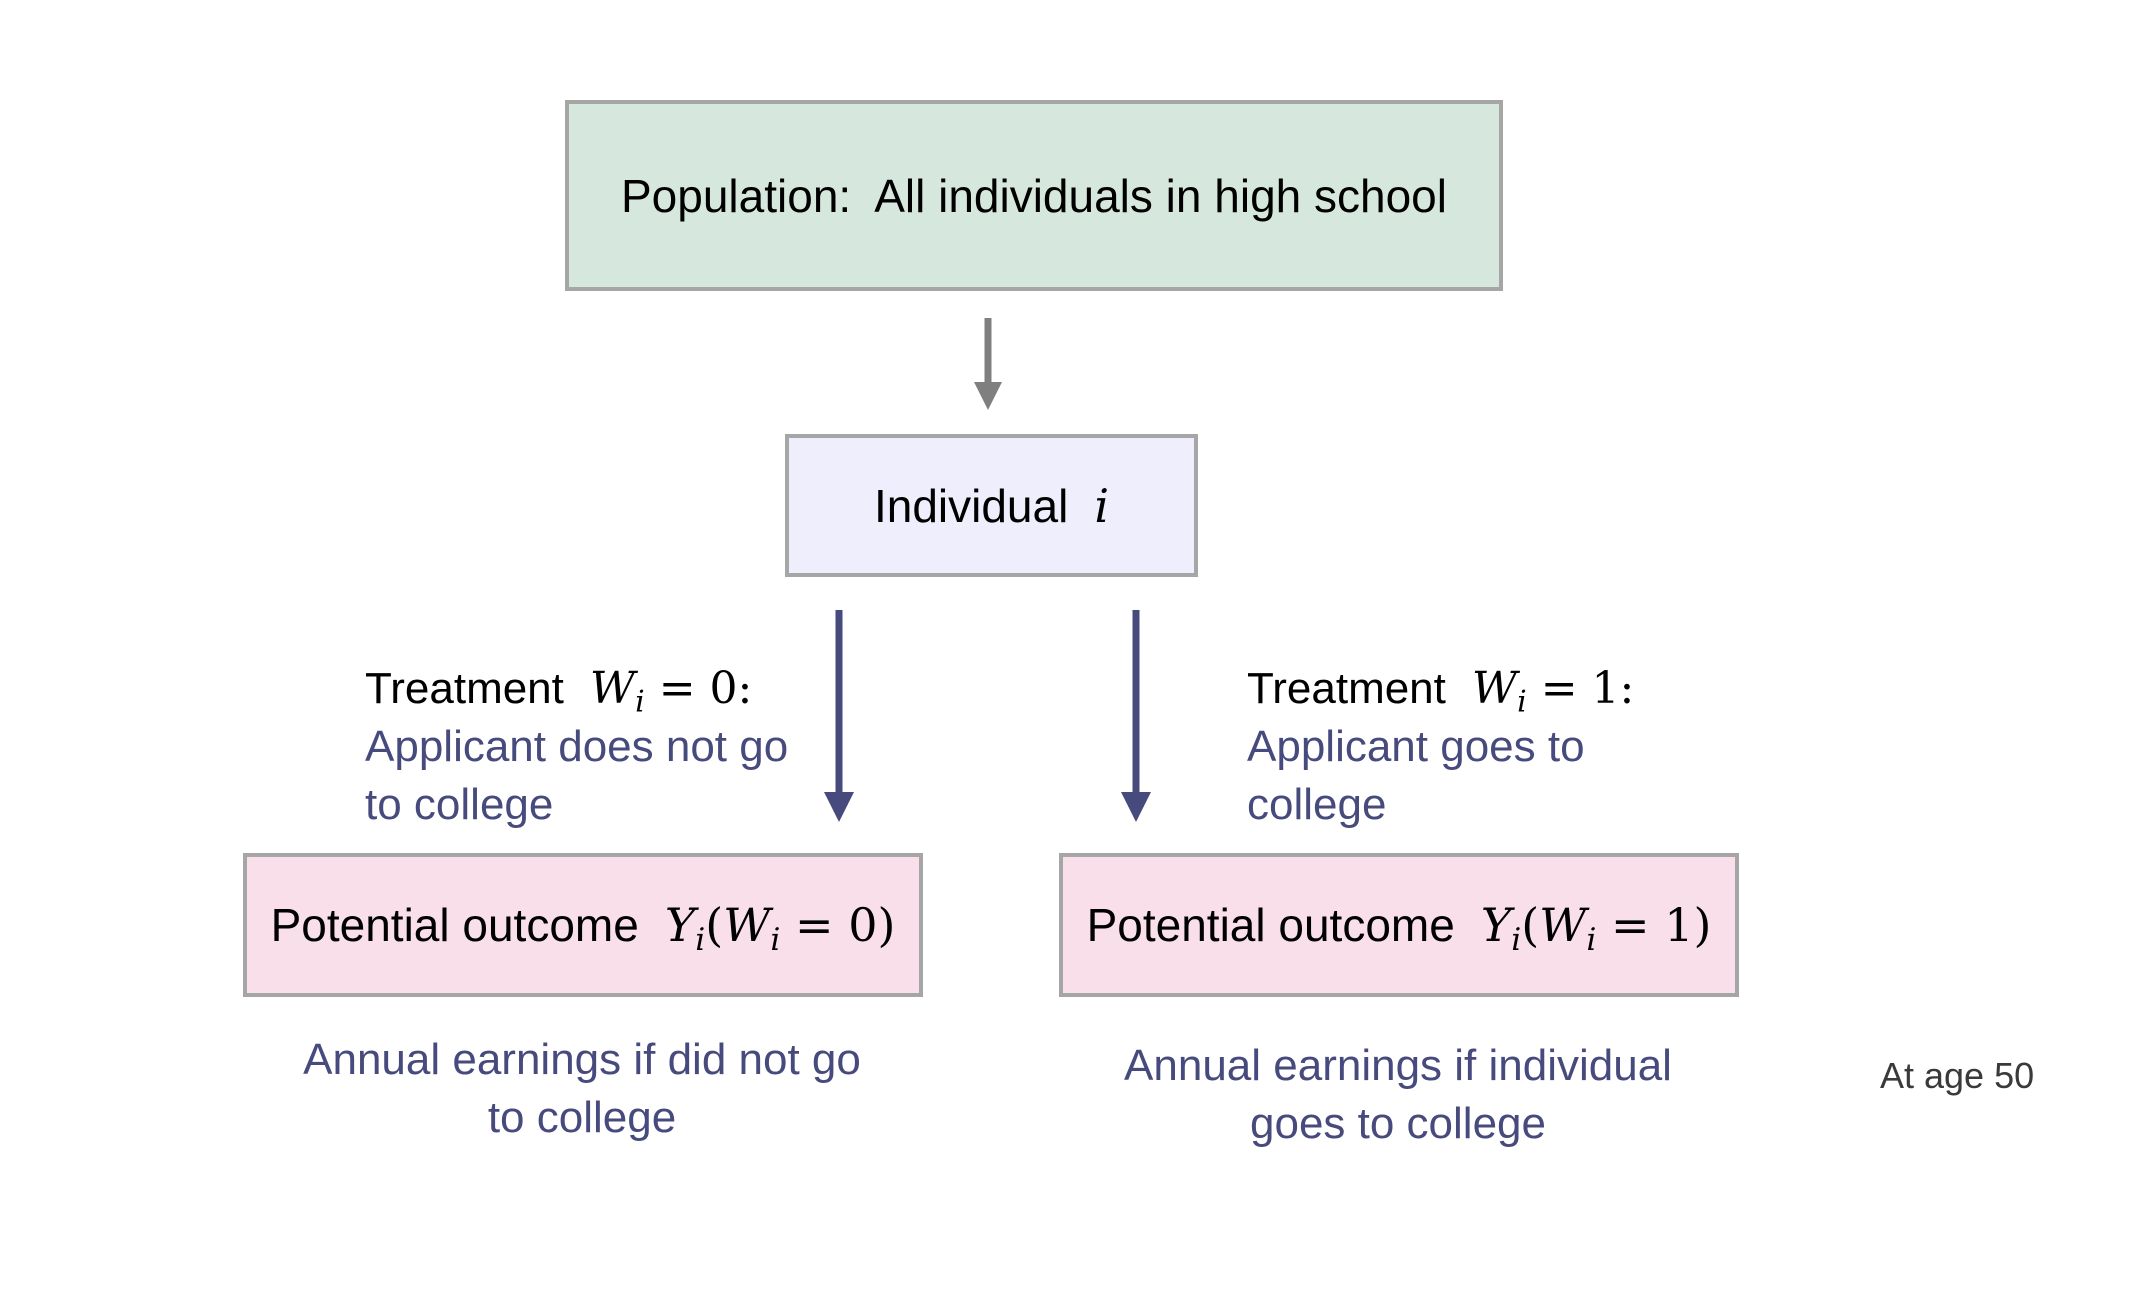 The width and height of the screenshot is (2138, 1291). What do you see at coordinates (1270, 925) in the screenshot?
I see `outcome-1-label: Potential outcome` at bounding box center [1270, 925].